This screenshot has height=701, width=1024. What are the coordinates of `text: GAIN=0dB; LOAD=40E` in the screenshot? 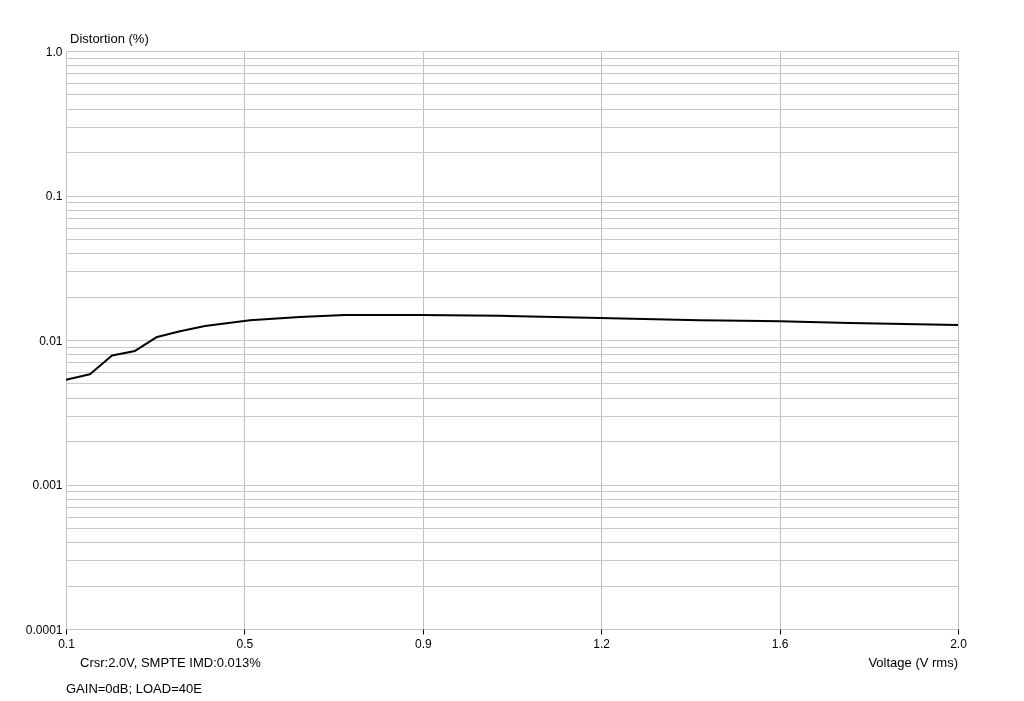 It's located at (134, 688).